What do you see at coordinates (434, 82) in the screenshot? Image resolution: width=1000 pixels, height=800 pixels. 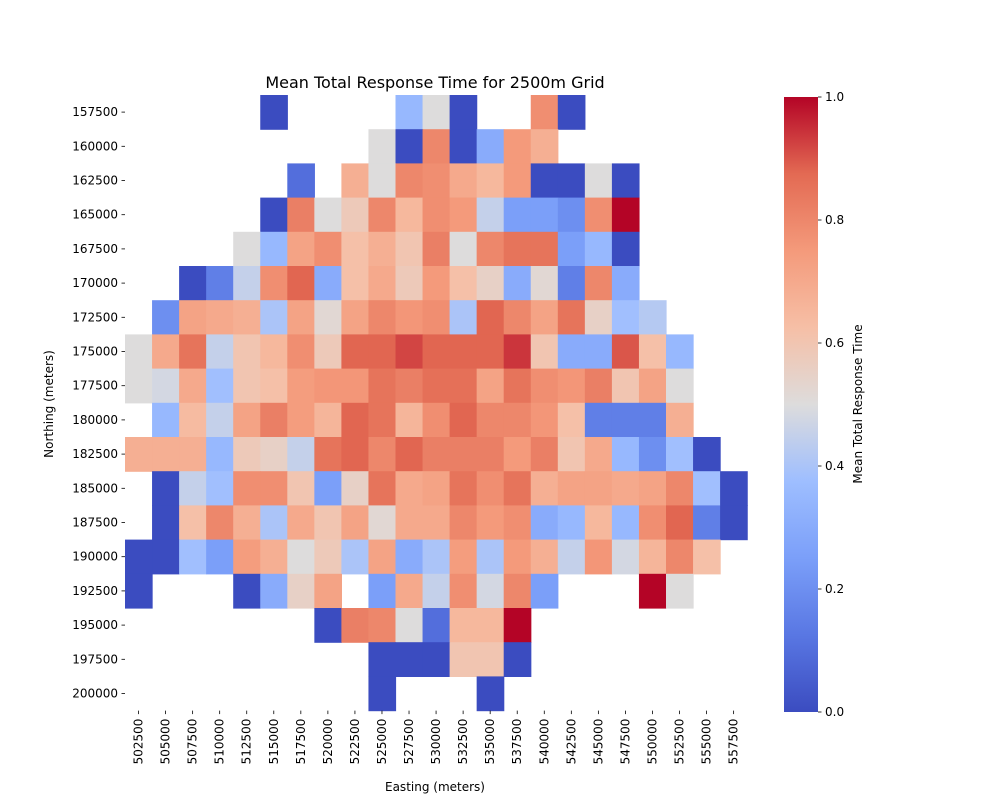 I see `chart-title: Mean Total Response Time for 2500m Grid` at bounding box center [434, 82].